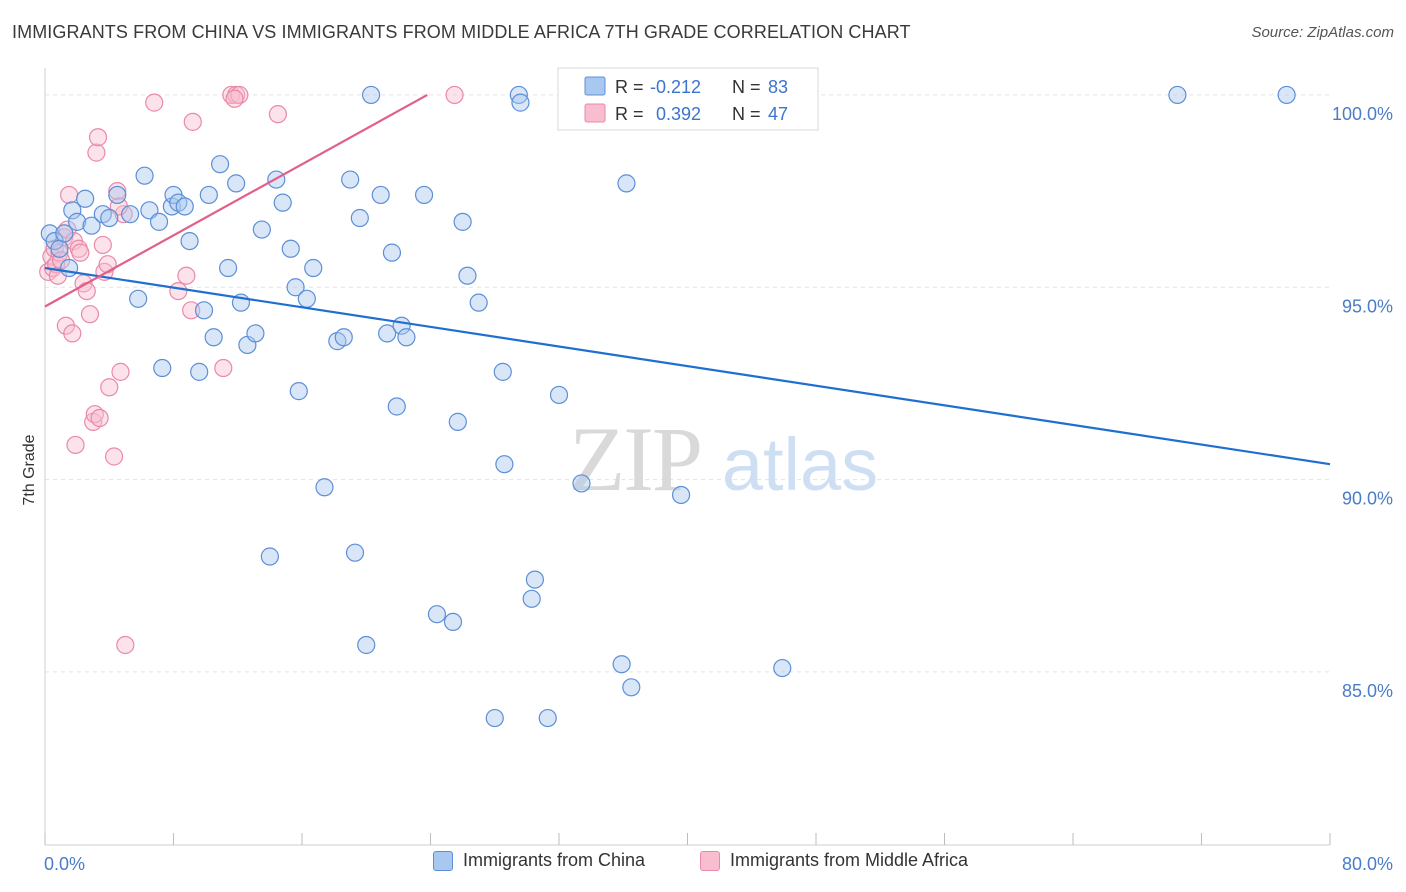 The width and height of the screenshot is (1406, 892). Describe the element at coordinates (688, 99) in the screenshot. I see `stats-legend: R = -0.212 N = 83 R = 0.392 N = 47` at that location.